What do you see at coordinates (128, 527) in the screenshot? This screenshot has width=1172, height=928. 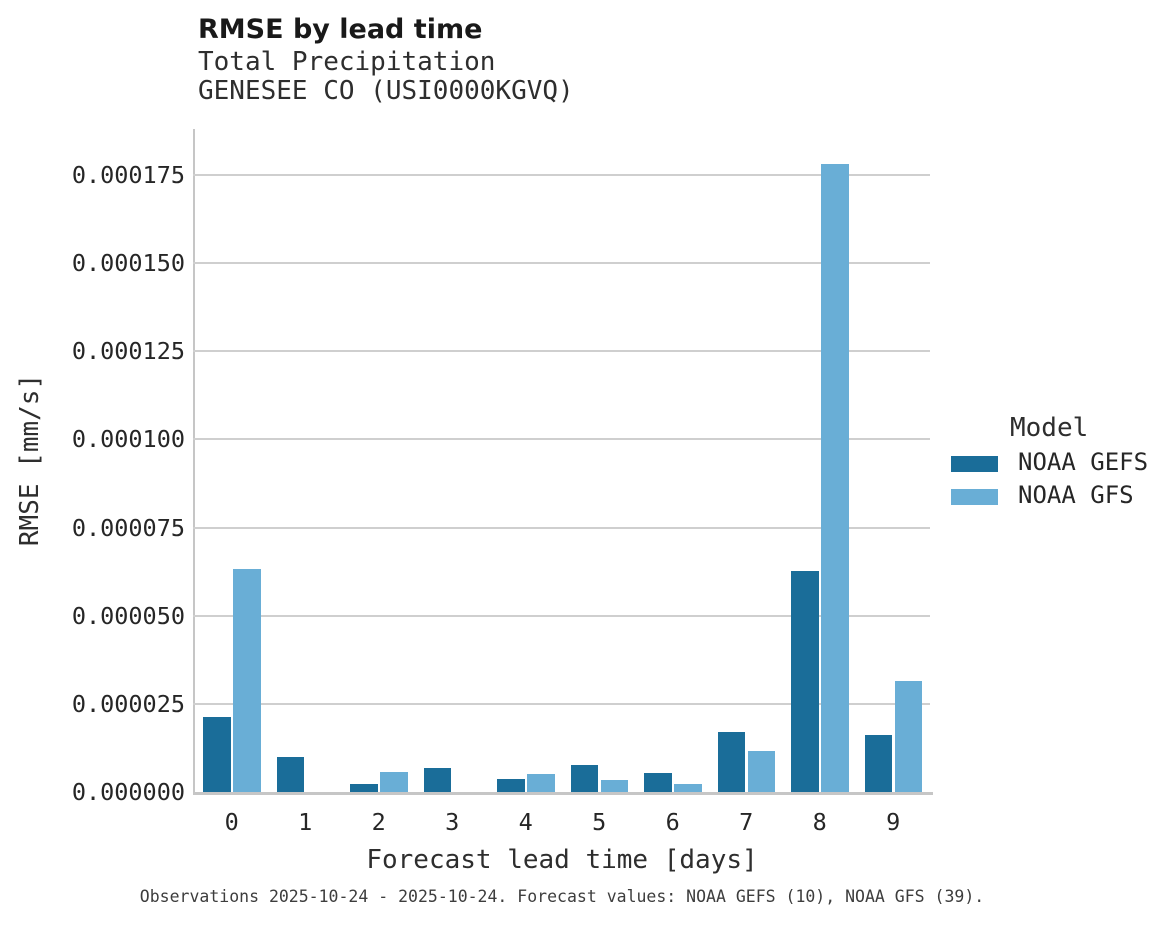 I see `y-tick-label: 0.000075` at bounding box center [128, 527].